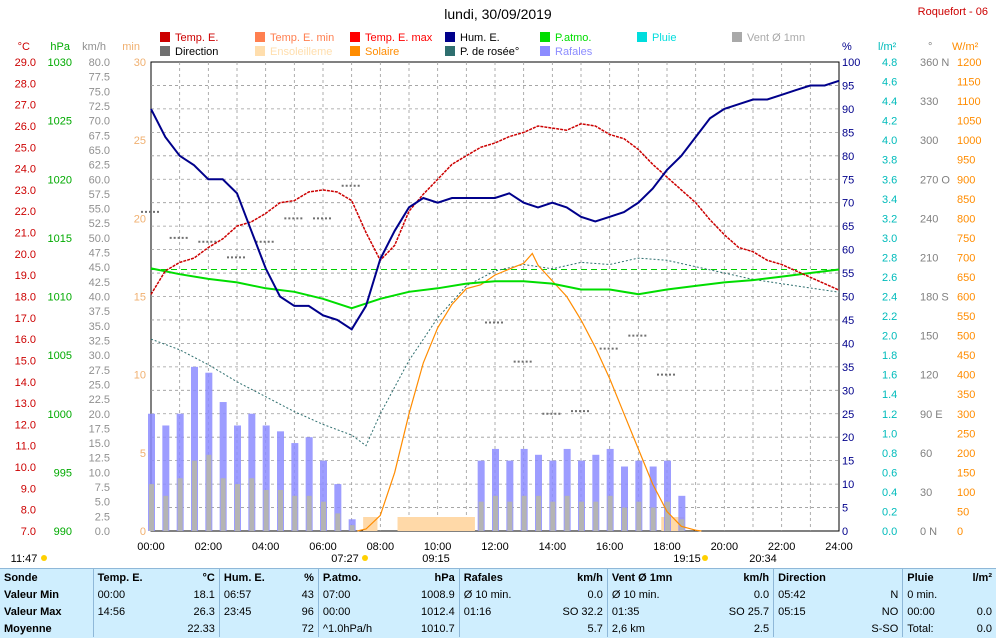  I want to click on humidity-tick-label: 50, so click(848, 298).